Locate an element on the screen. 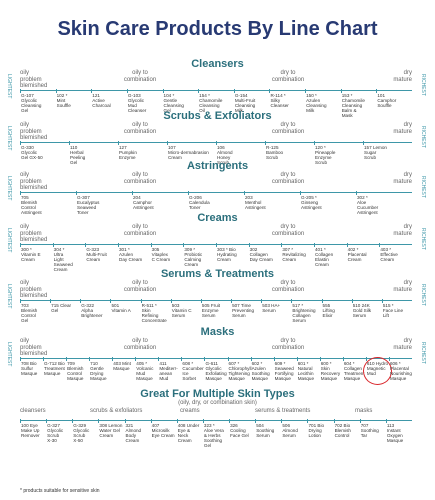  group-label: creams is located at coordinates (190, 411).